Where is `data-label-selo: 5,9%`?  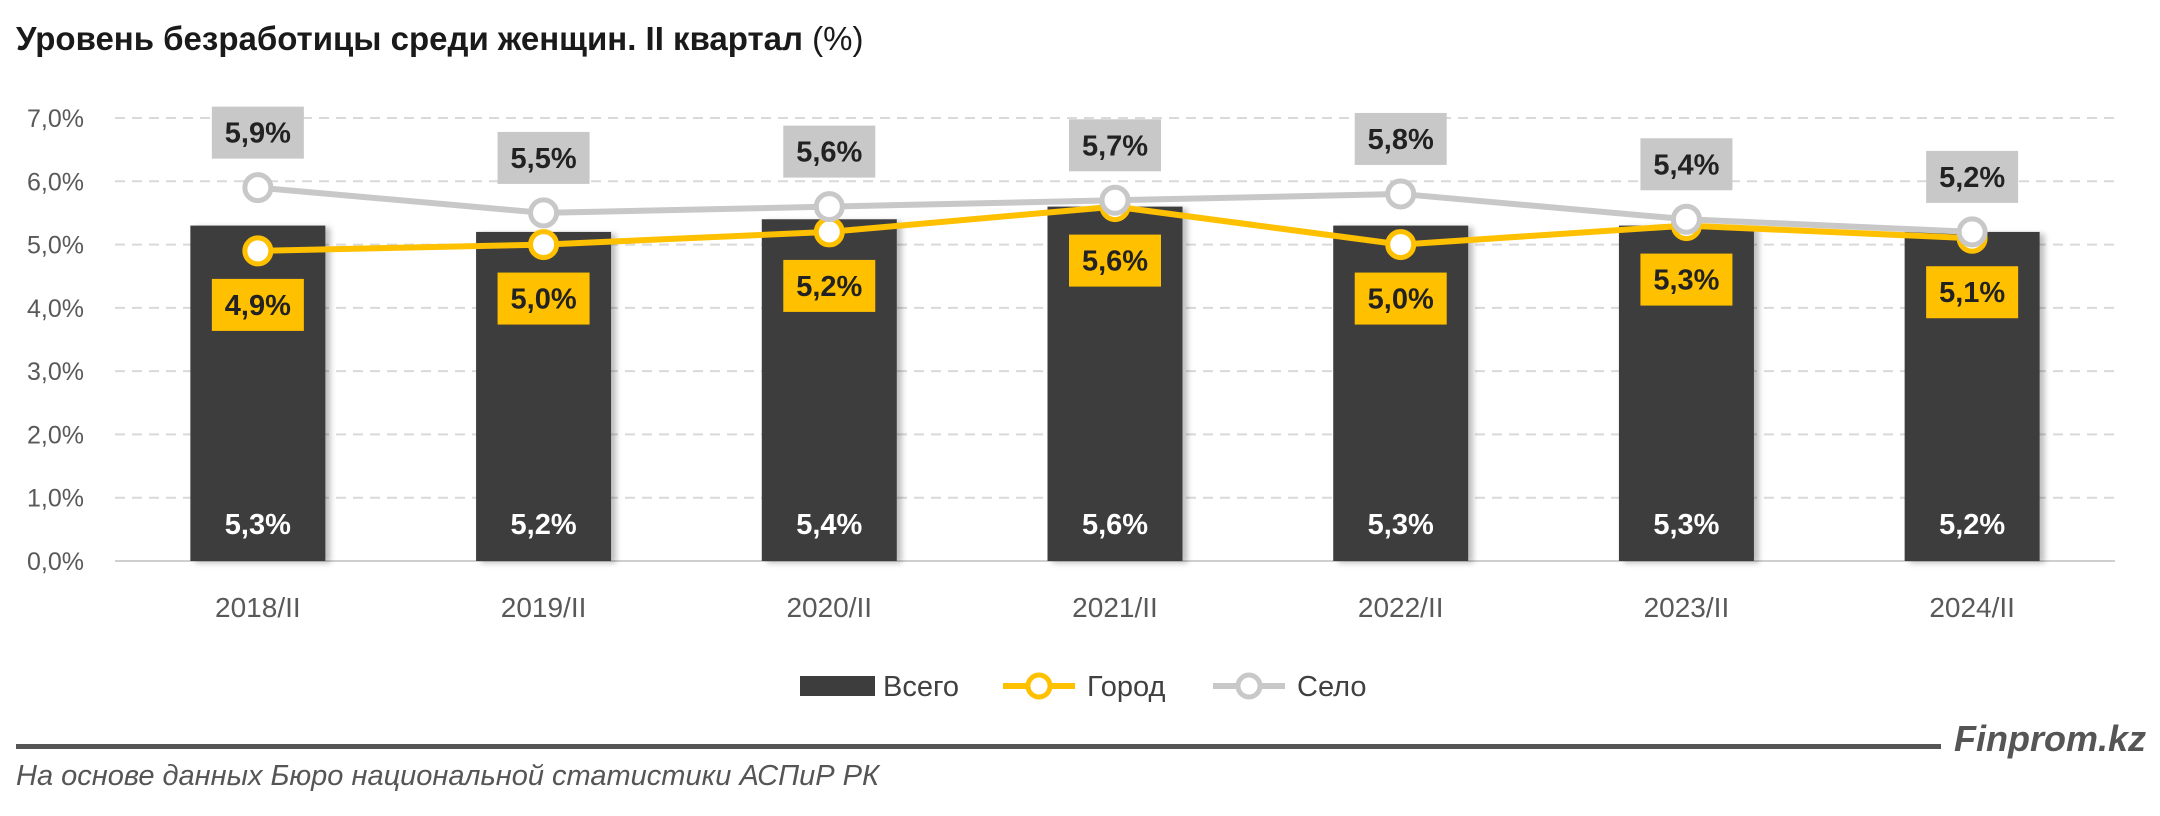
data-label-selo: 5,9% is located at coordinates (258, 134).